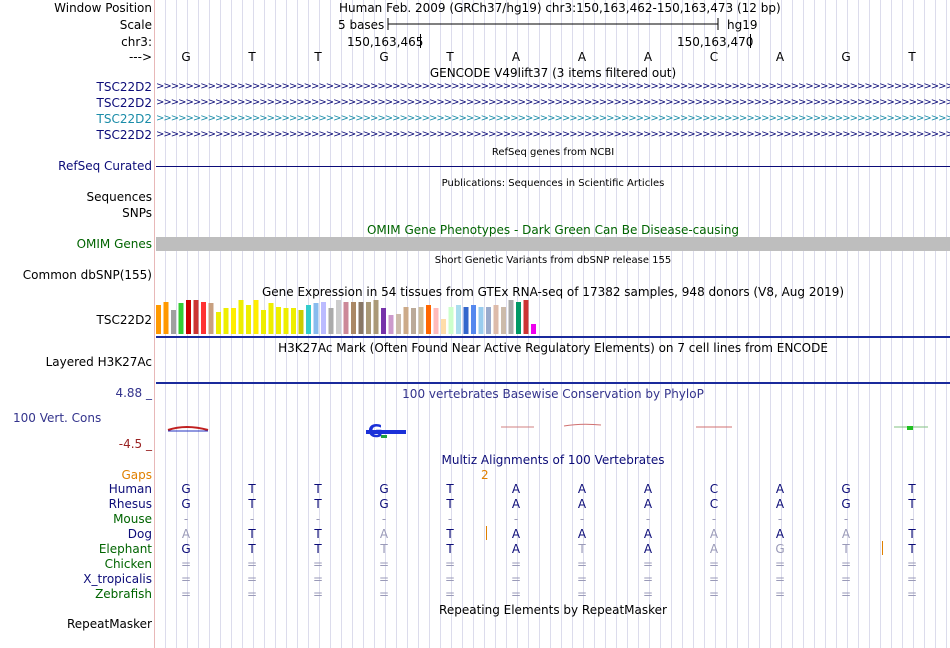 The width and height of the screenshot is (950, 648). What do you see at coordinates (136, 475) in the screenshot?
I see `gaps-label: Gaps` at bounding box center [136, 475].